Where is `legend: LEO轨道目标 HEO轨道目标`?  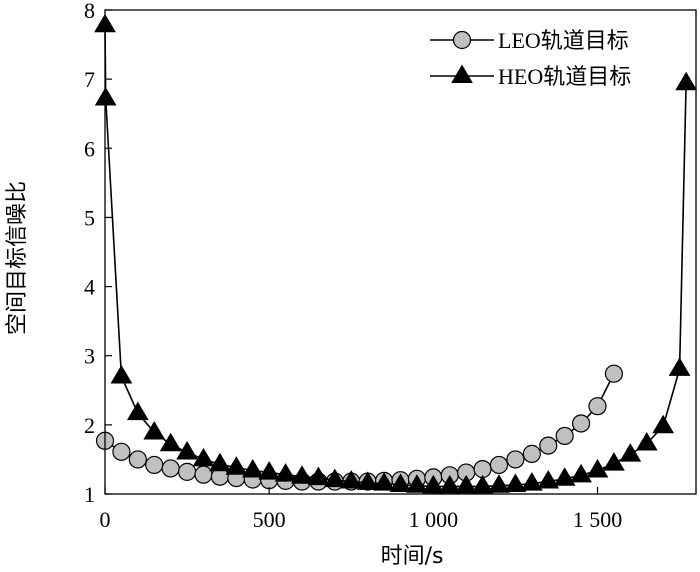 legend: LEO轨道目标 HEO轨道目标 is located at coordinates (530, 58).